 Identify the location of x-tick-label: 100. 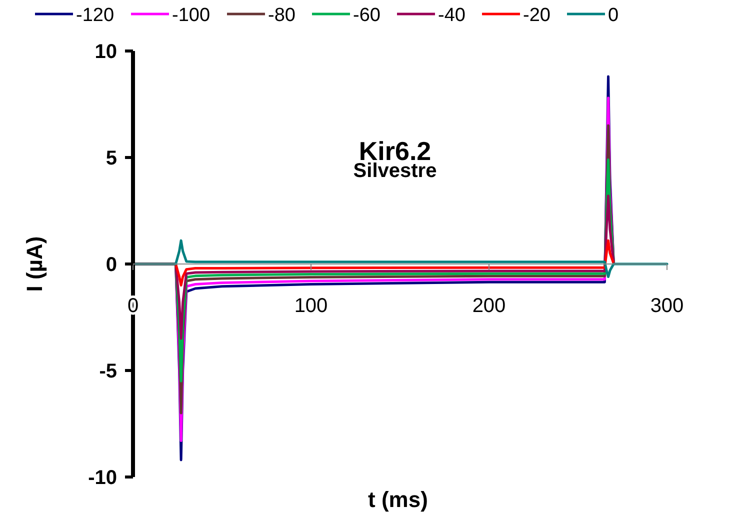
(311, 306).